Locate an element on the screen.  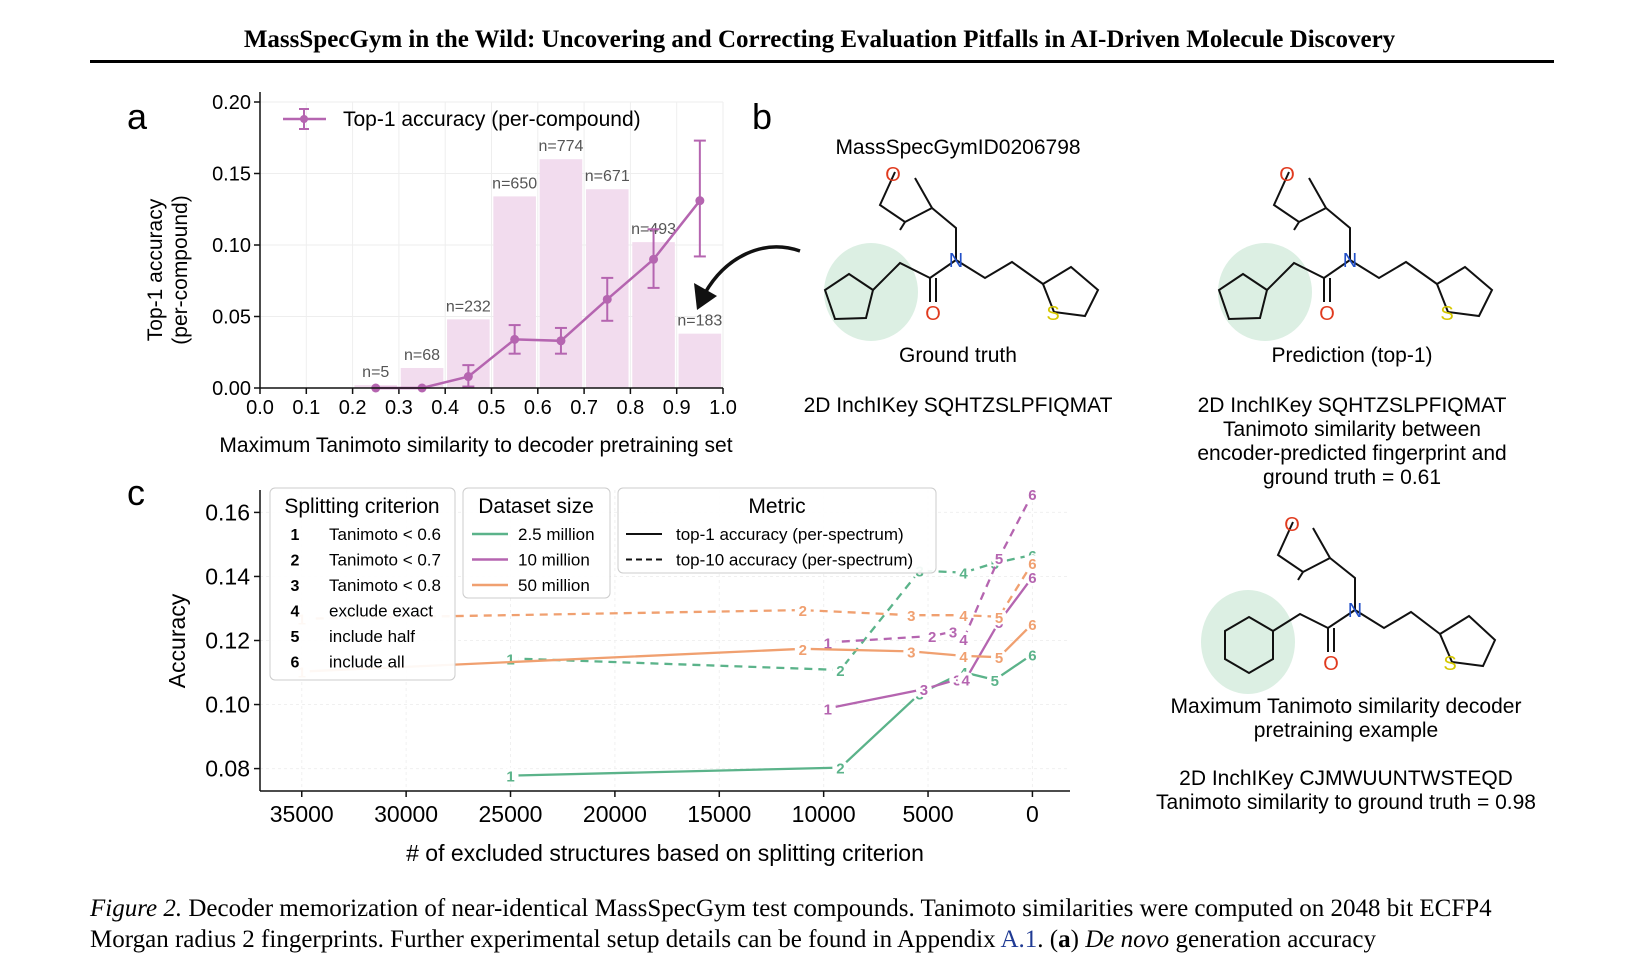
caption-italic: De novo is located at coordinates (1127, 939).